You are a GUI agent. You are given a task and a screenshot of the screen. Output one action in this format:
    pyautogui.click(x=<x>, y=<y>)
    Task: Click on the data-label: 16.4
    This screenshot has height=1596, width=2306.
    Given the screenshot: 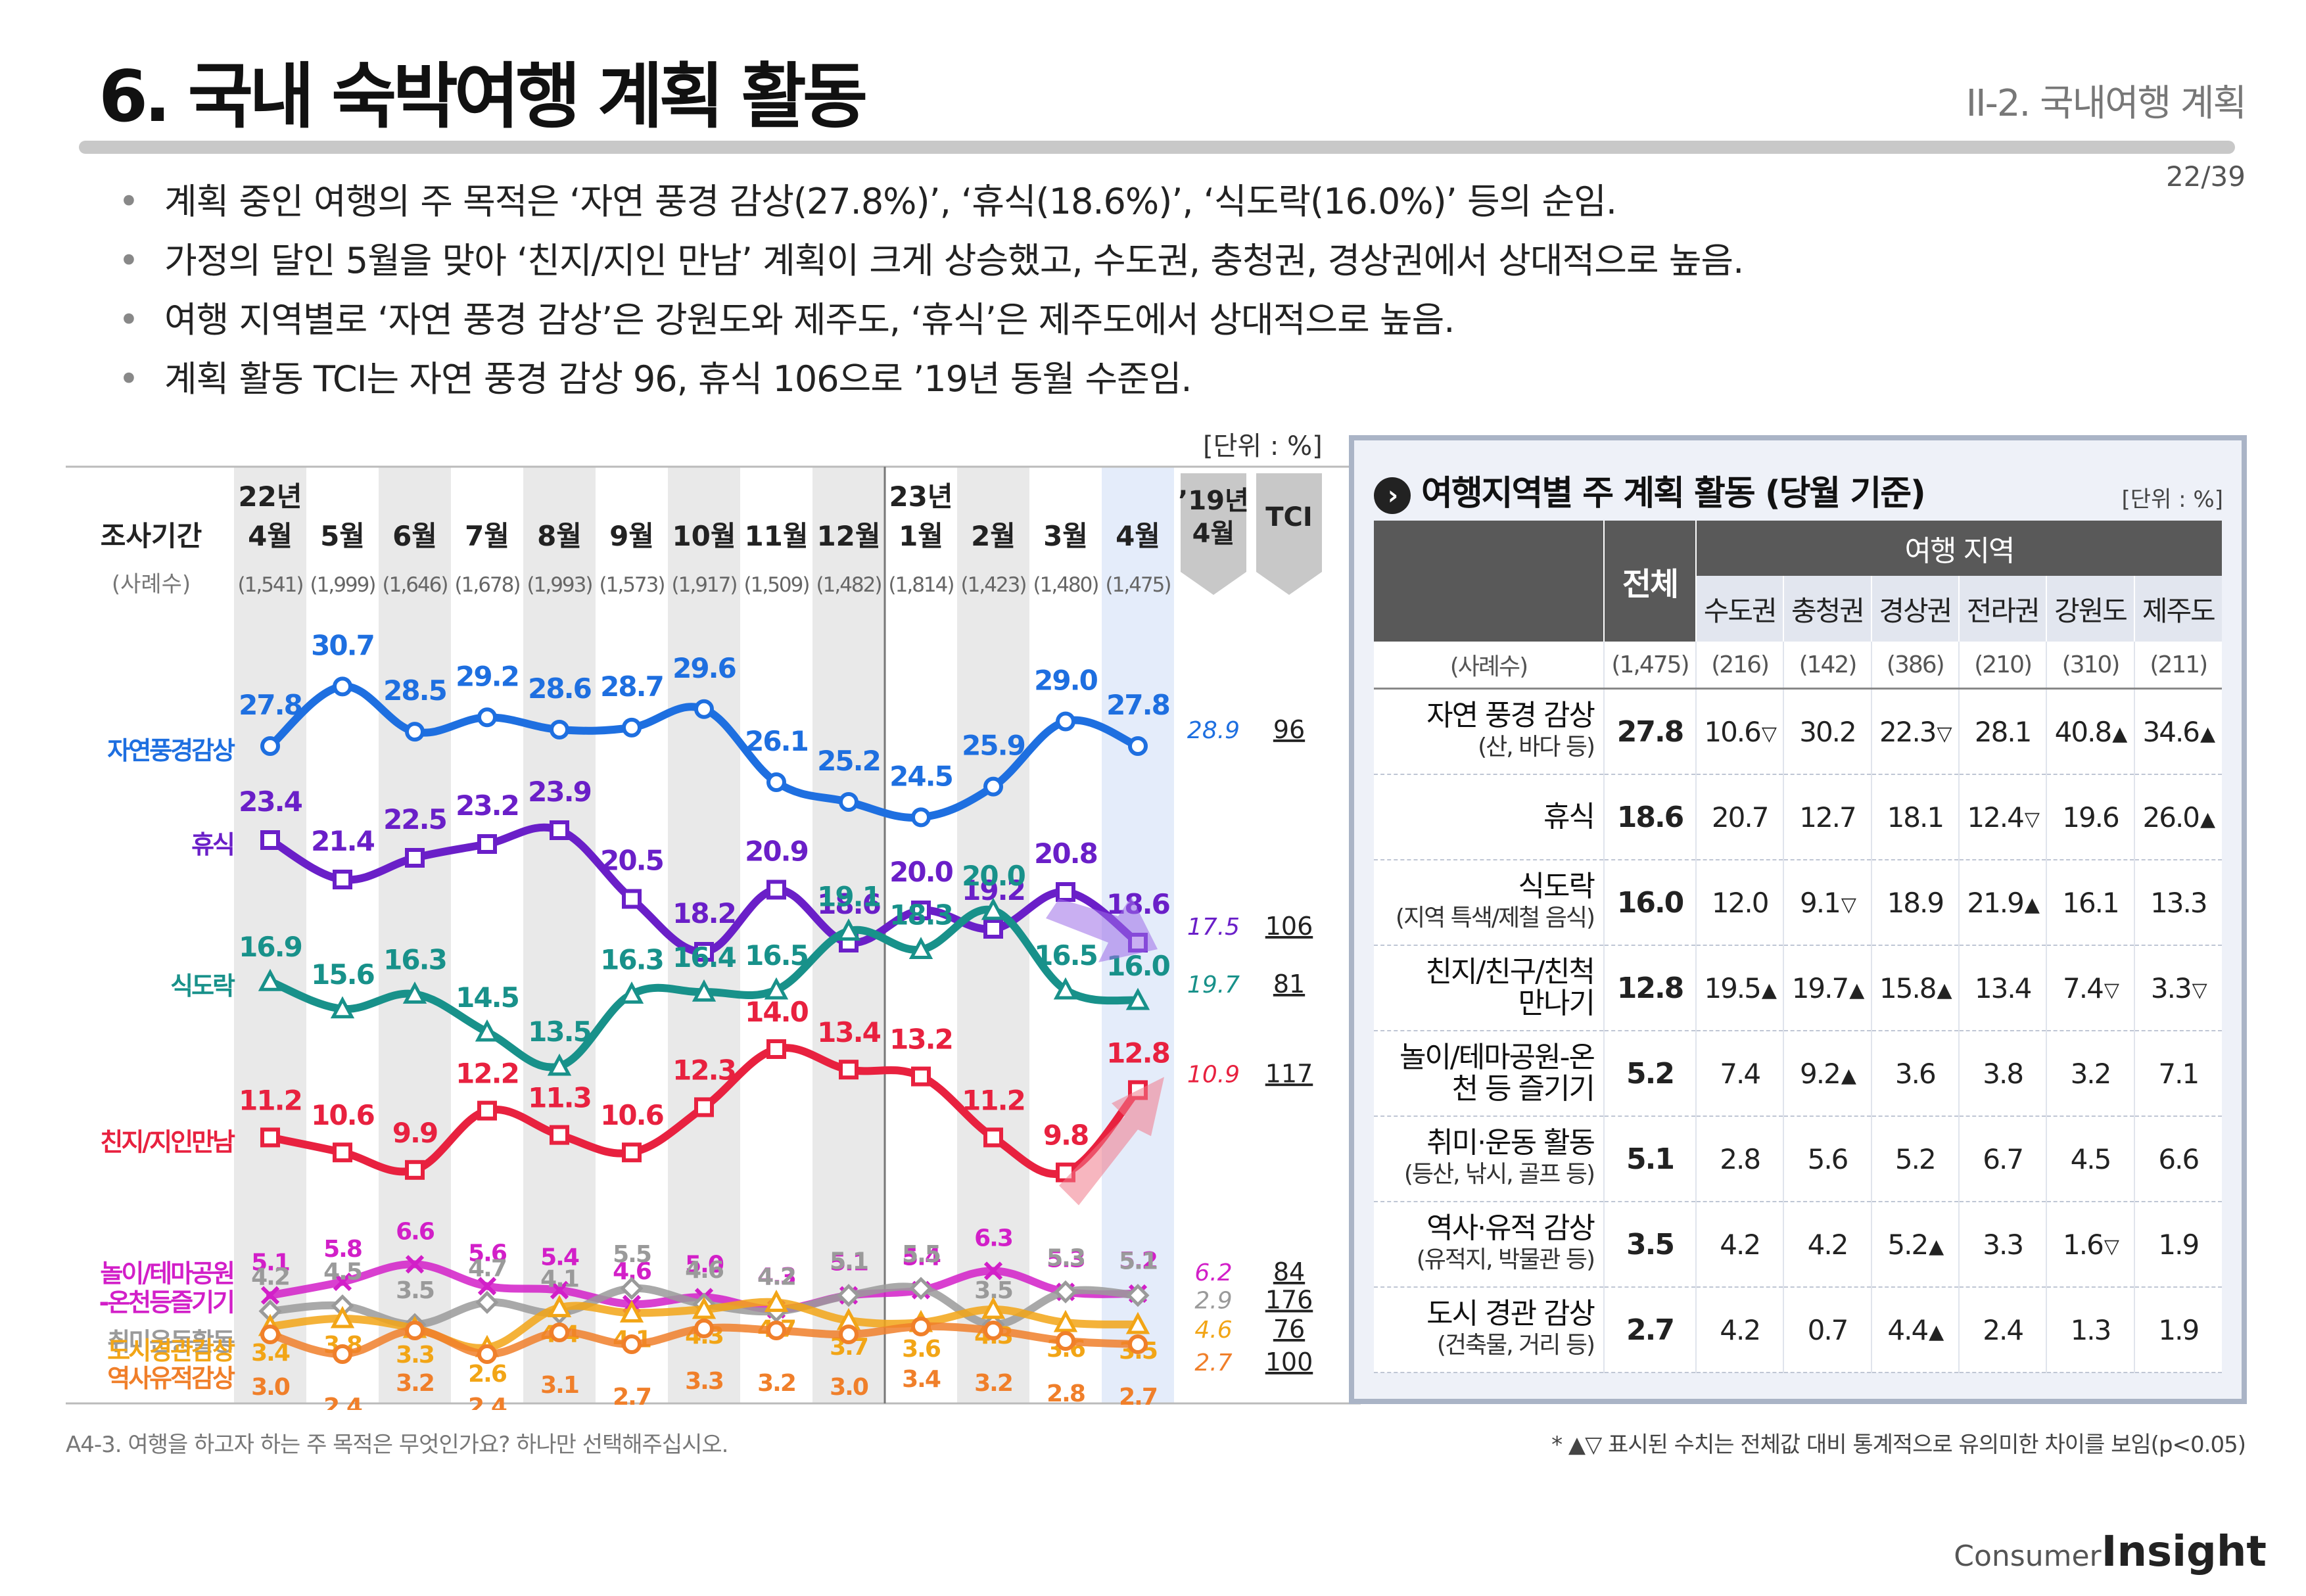 What is the action you would take?
    pyautogui.click(x=704, y=957)
    